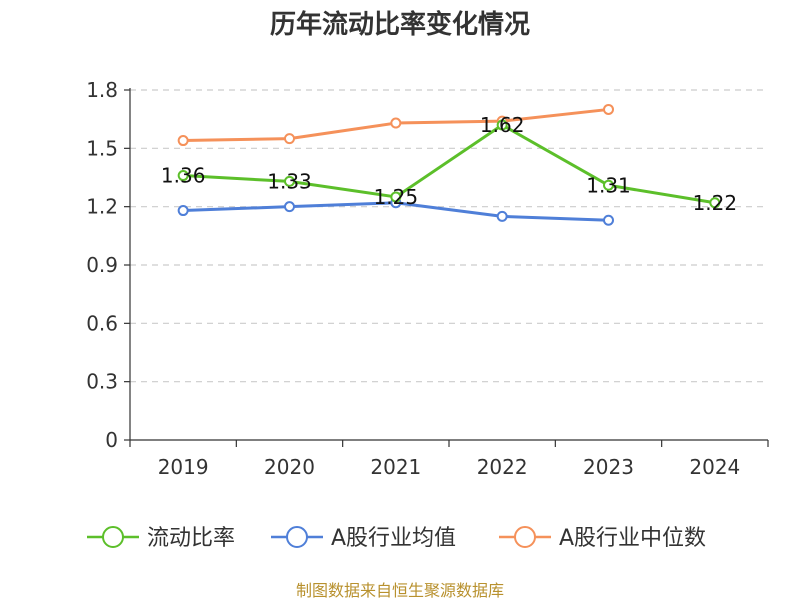  Describe the element at coordinates (289, 467) in the screenshot. I see `x-tick-label: 2020` at that location.